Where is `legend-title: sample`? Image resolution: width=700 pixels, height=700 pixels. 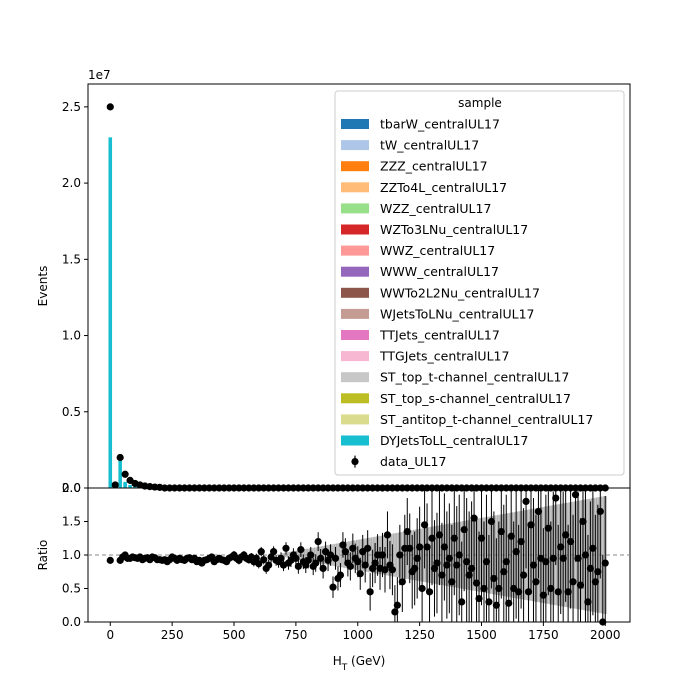
legend-title: sample is located at coordinates (480, 103).